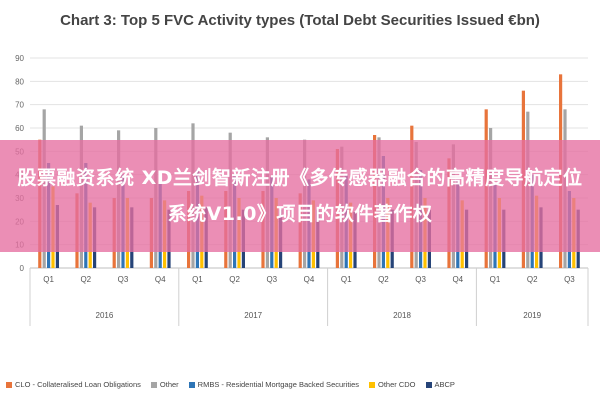 The image size is (600, 400). Describe the element at coordinates (253, 315) in the screenshot. I see `year-label: 2017` at that location.